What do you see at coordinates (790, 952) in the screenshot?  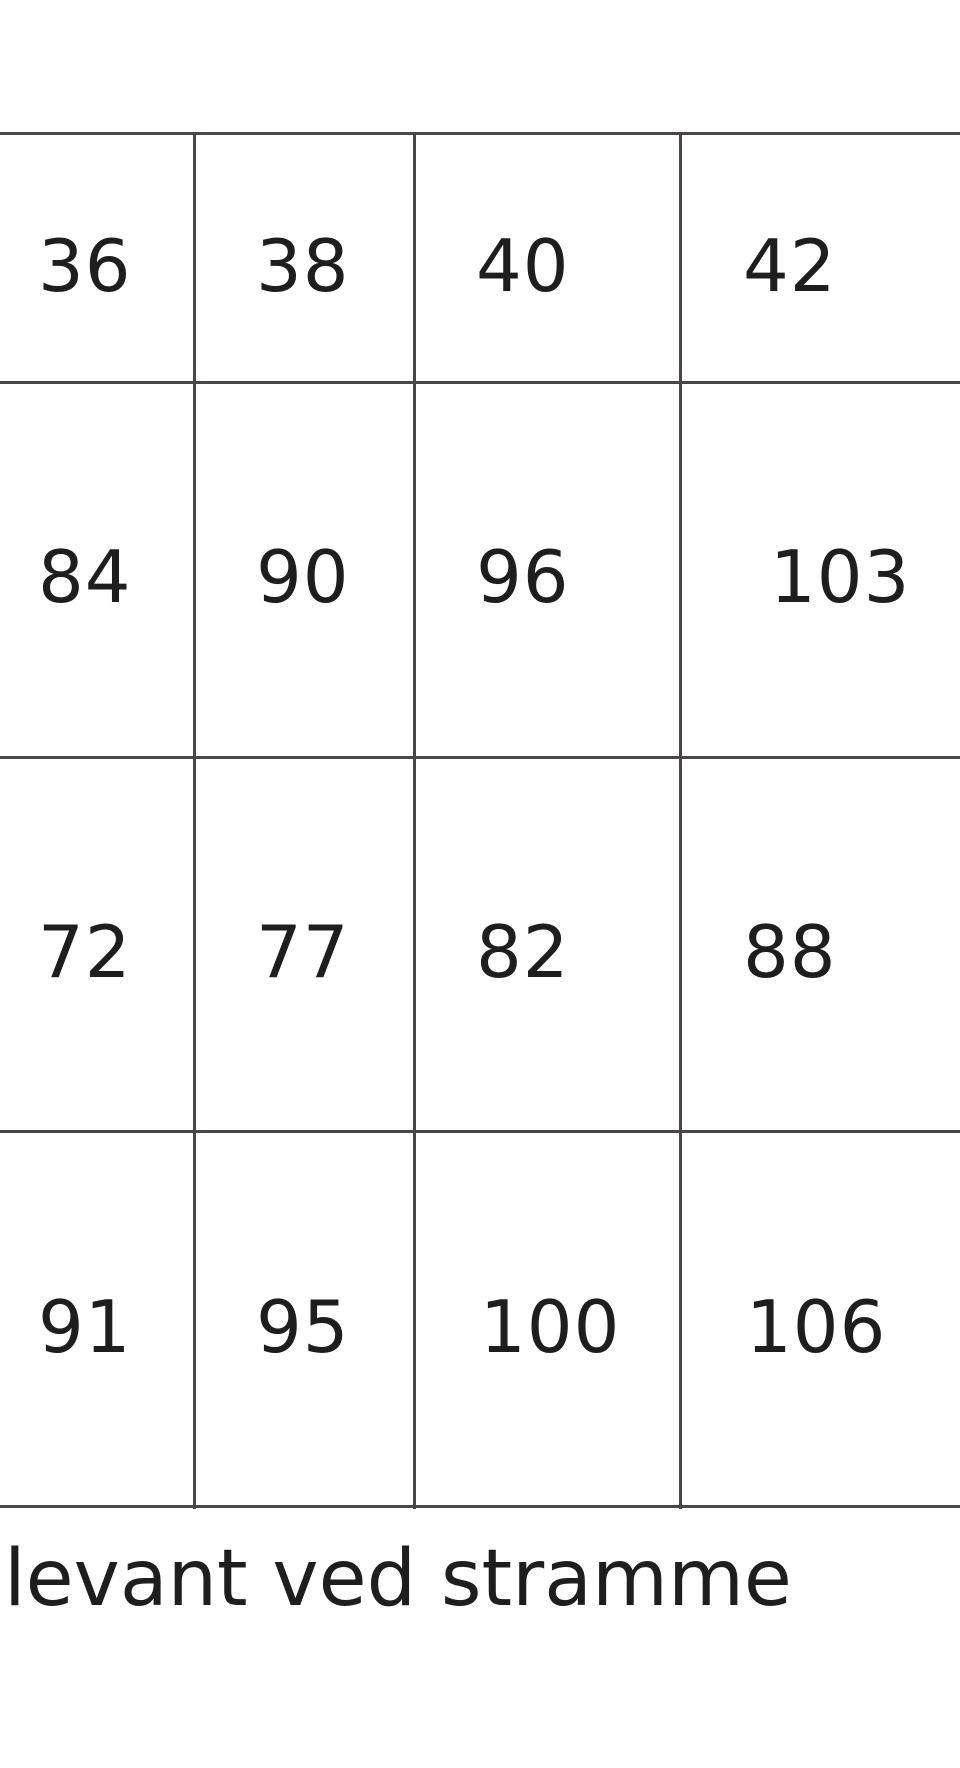 I see `table-cell: 88` at bounding box center [790, 952].